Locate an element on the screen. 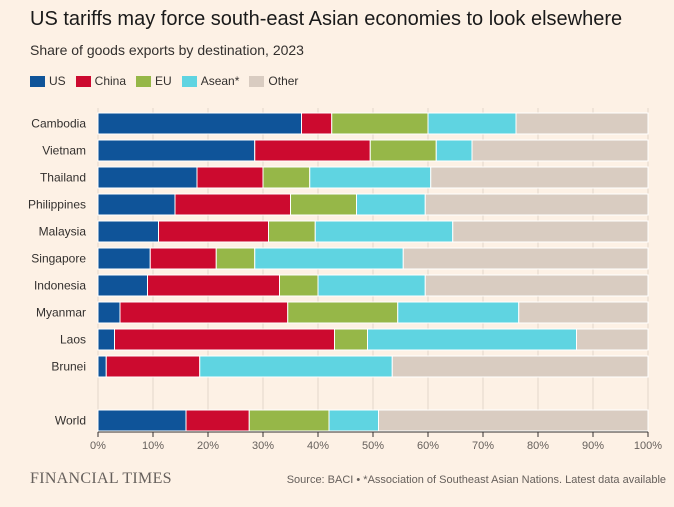 The image size is (674, 507). category-label: Malaysia is located at coordinates (63, 232).